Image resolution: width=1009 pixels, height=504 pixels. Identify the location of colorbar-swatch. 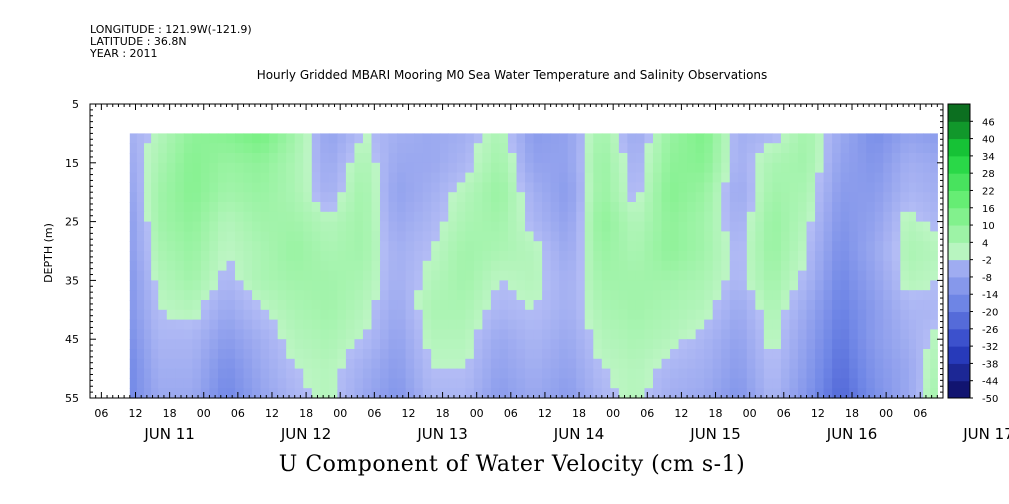
(959, 234).